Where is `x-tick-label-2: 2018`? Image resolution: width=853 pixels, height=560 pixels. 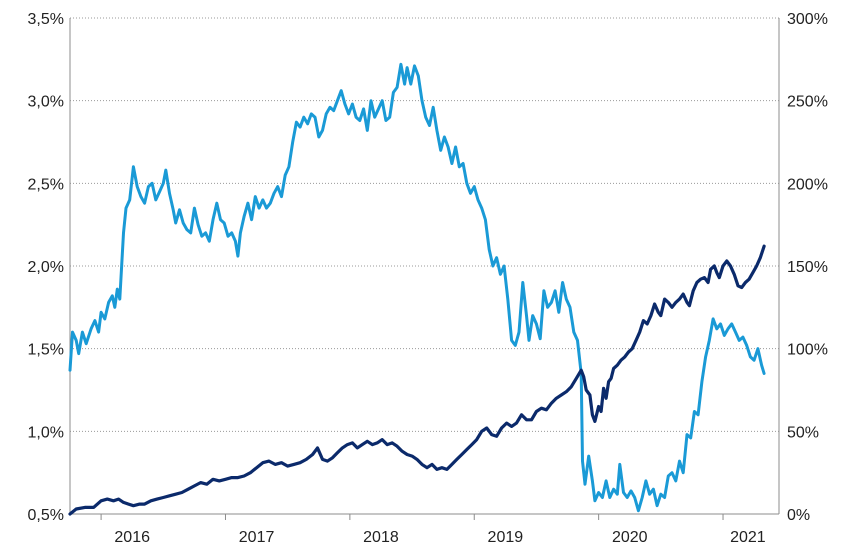
x-tick-label-2: 2018 is located at coordinates (381, 537).